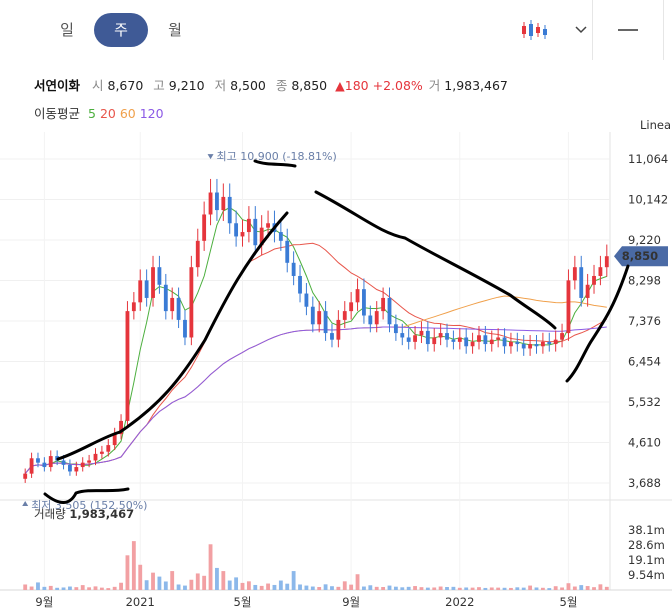 The width and height of the screenshot is (672, 614). What do you see at coordinates (434, 85) in the screenshot?
I see `volume-label: 거` at bounding box center [434, 85].